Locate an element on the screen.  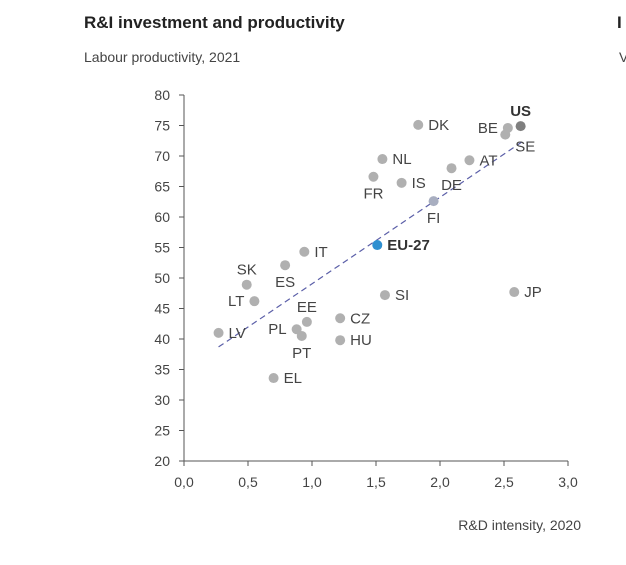
data-point-si is located at coordinates (384, 295).